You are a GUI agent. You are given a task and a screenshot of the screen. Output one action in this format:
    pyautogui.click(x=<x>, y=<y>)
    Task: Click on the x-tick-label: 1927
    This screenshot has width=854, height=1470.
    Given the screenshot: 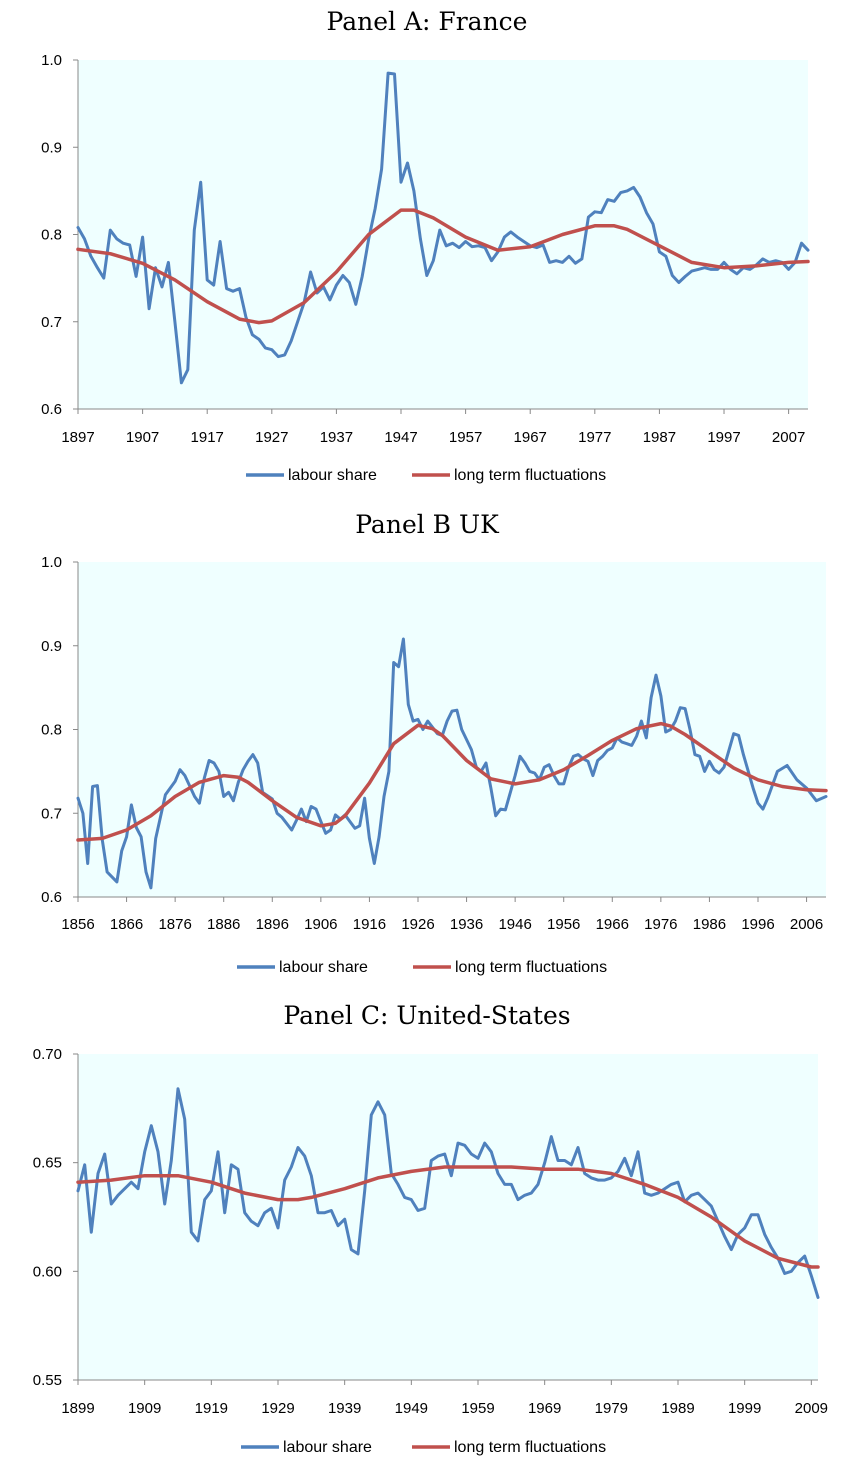 What is the action you would take?
    pyautogui.click(x=271, y=437)
    